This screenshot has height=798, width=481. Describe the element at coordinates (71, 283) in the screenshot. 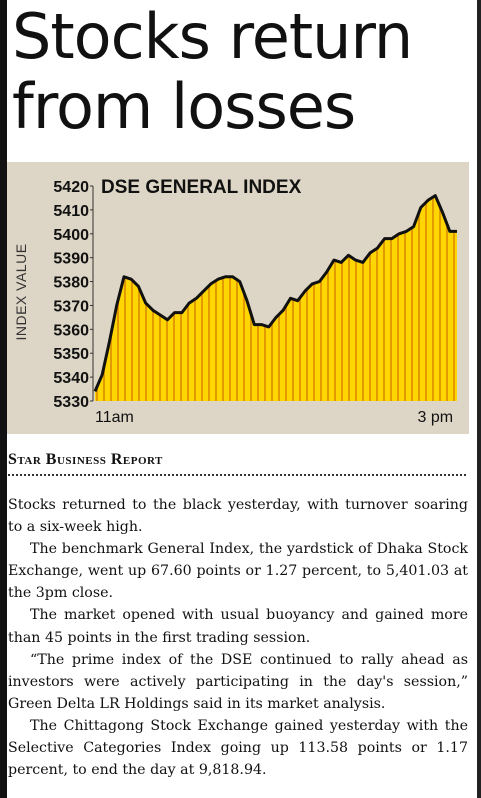

I see `y-tick-label: 5380` at that location.